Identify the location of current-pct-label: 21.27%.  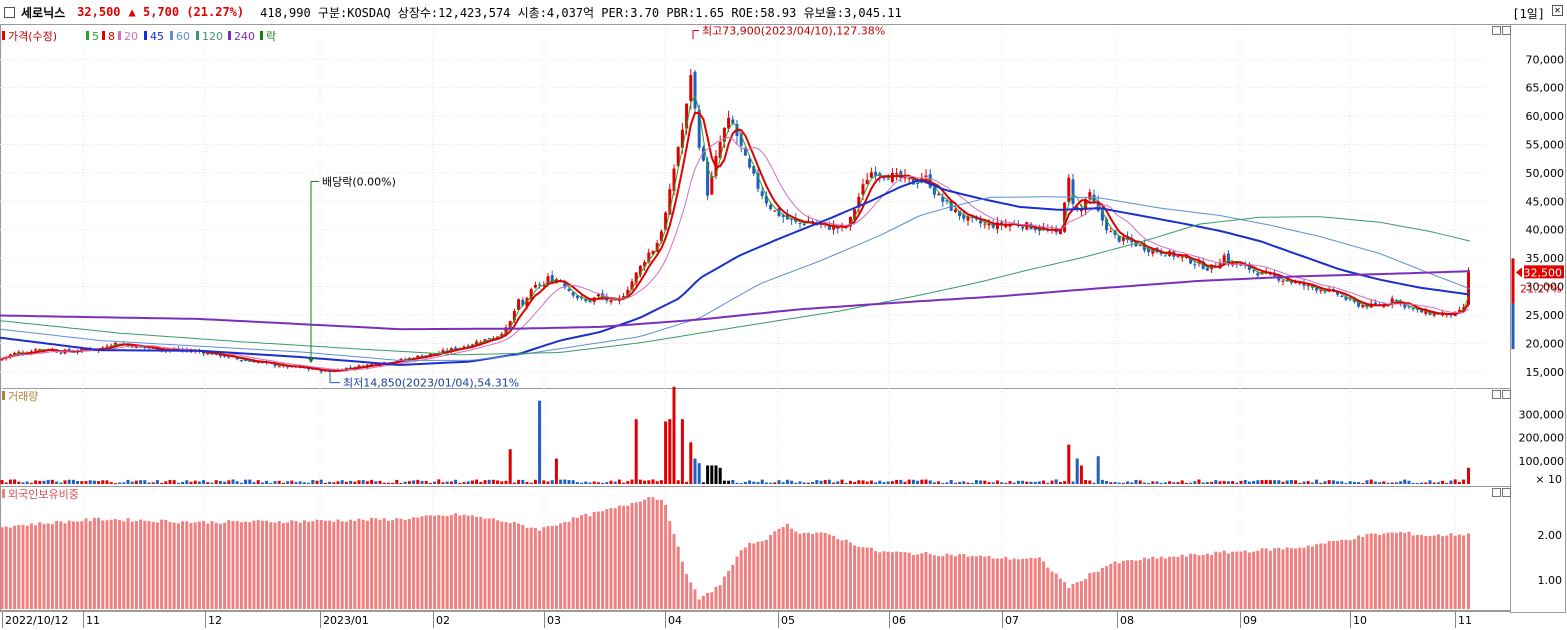
(1541, 288).